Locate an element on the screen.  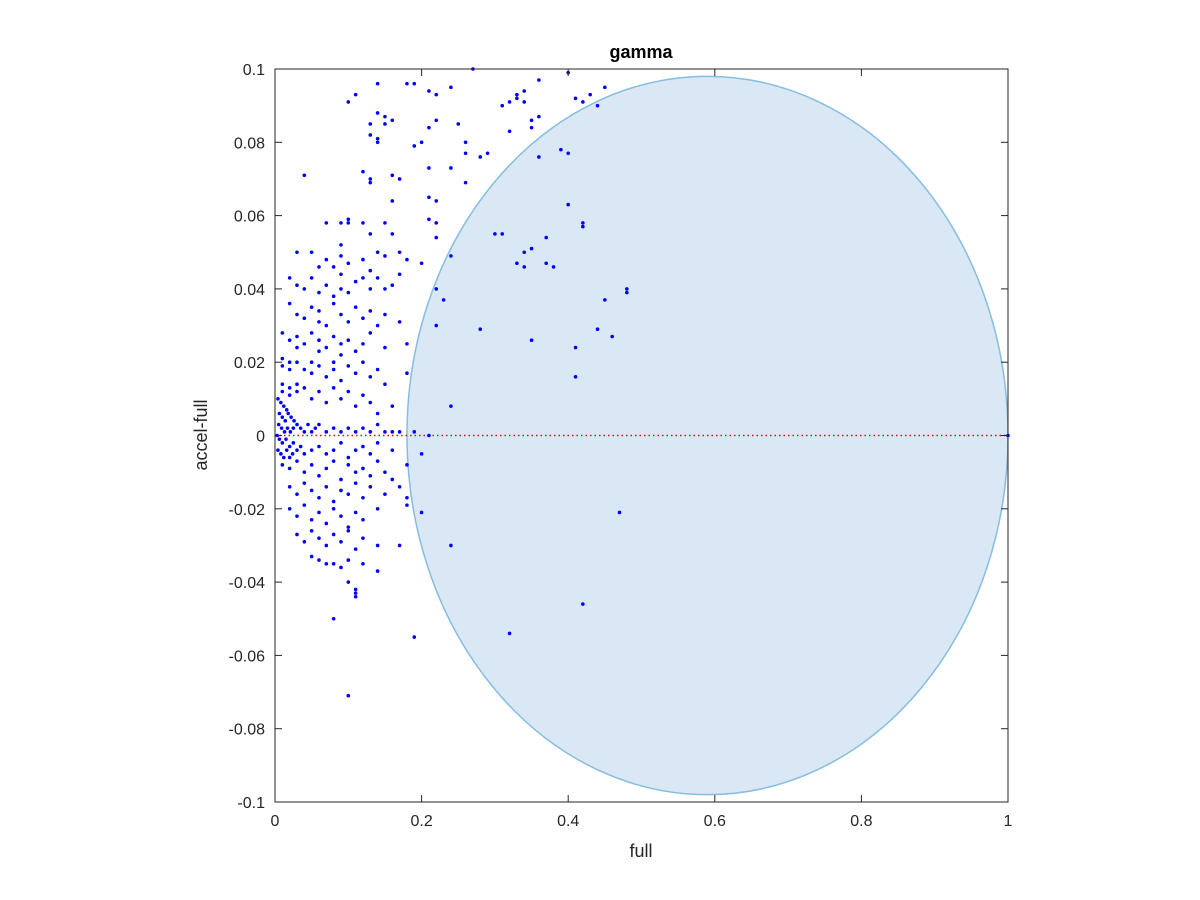
x-tick-label: 0.6 is located at coordinates (715, 821).